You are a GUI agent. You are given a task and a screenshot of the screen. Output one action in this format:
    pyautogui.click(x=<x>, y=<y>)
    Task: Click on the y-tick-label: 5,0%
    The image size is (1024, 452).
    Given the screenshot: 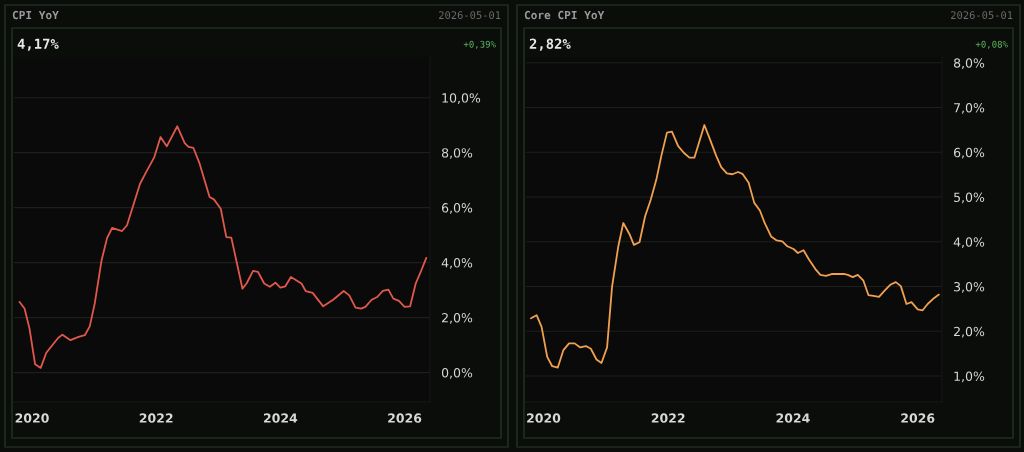 What is the action you would take?
    pyautogui.click(x=969, y=198)
    